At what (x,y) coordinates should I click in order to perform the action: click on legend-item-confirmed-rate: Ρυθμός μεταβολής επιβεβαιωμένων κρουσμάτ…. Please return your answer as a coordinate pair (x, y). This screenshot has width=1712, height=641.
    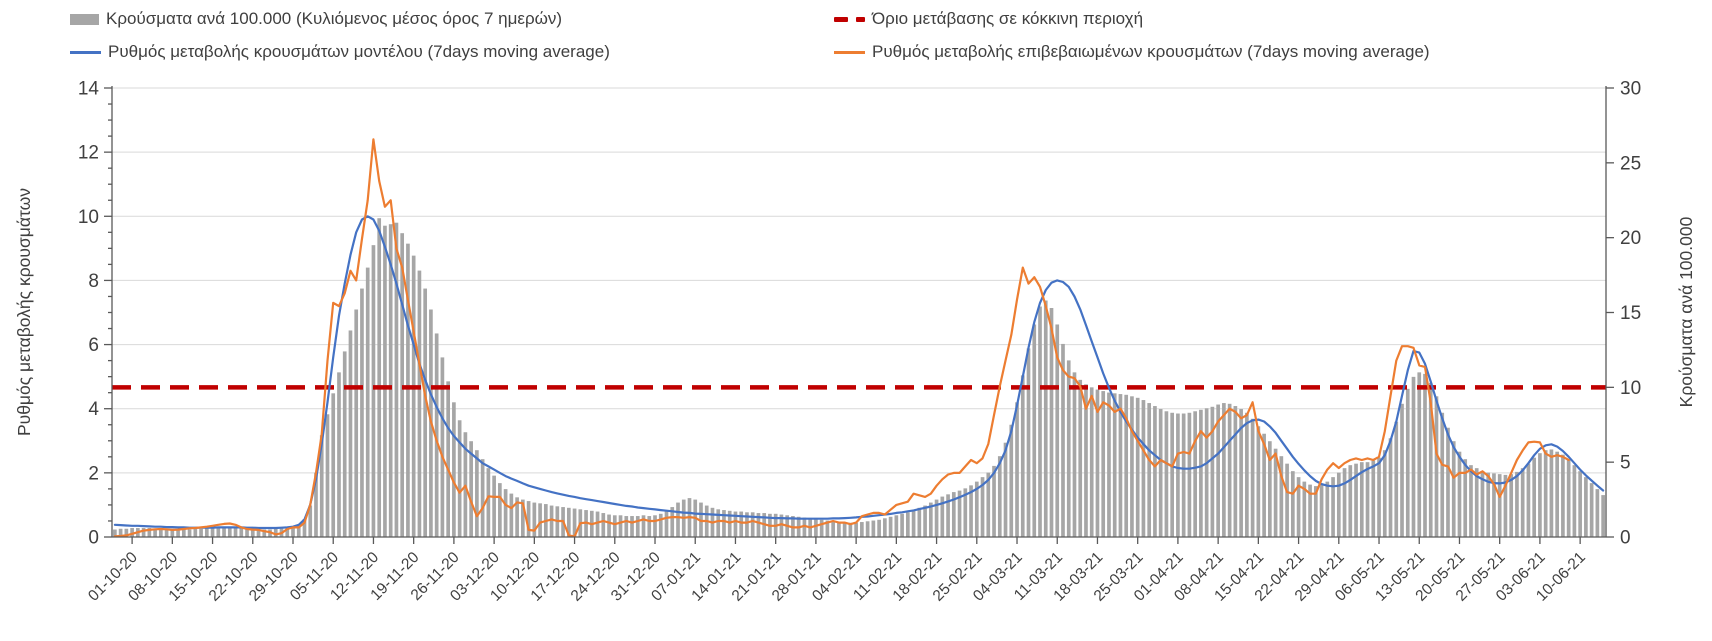
    Looking at the image, I should click on (1132, 52).